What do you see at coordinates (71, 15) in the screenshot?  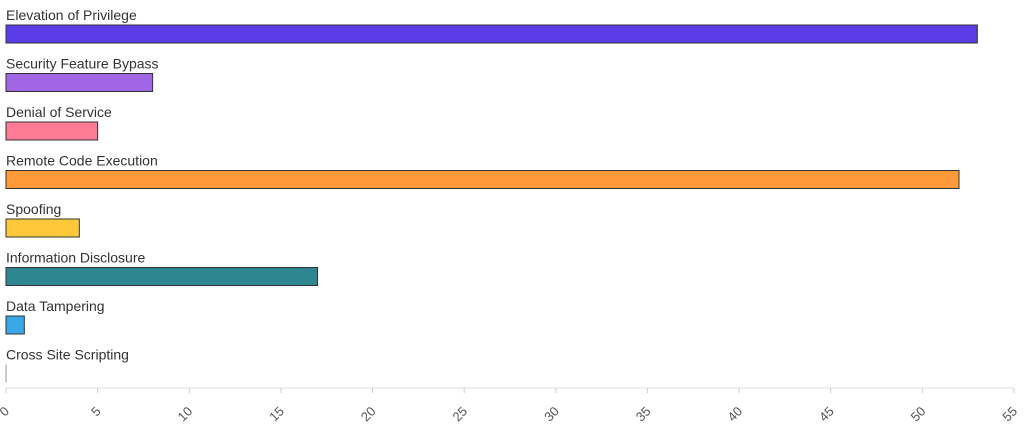 I see `category-label: Elevation of Privilege` at bounding box center [71, 15].